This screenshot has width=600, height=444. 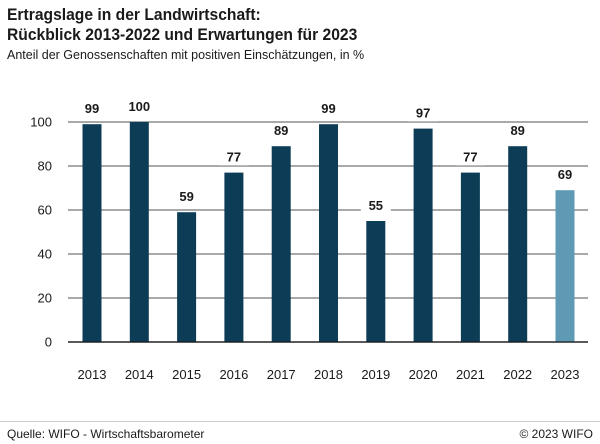 What do you see at coordinates (423, 235) in the screenshot?
I see `bar-2020` at bounding box center [423, 235].